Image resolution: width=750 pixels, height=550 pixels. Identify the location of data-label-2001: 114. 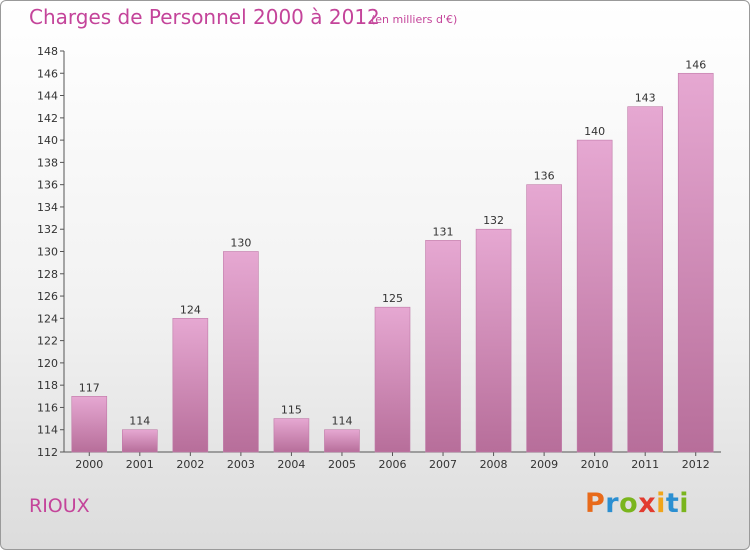
(139, 421).